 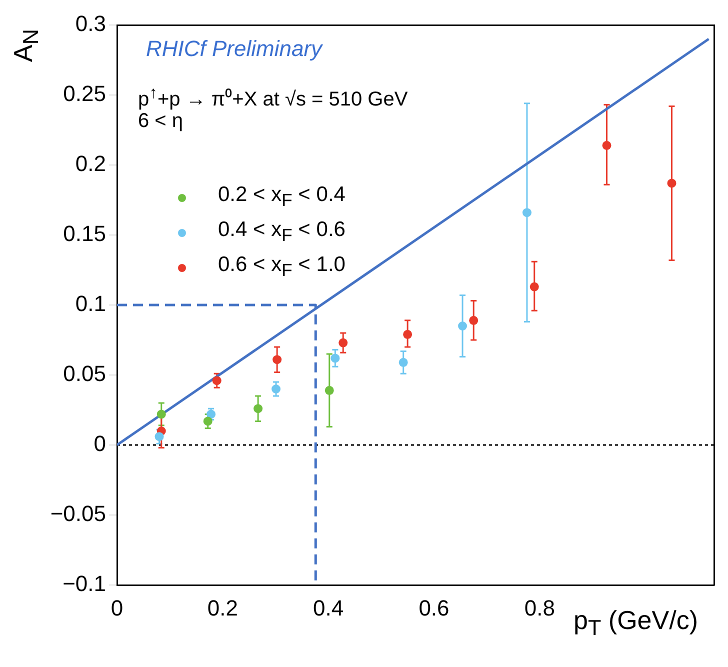 What do you see at coordinates (84, 373) in the screenshot?
I see `y-tick-label: 0.05` at bounding box center [84, 373].